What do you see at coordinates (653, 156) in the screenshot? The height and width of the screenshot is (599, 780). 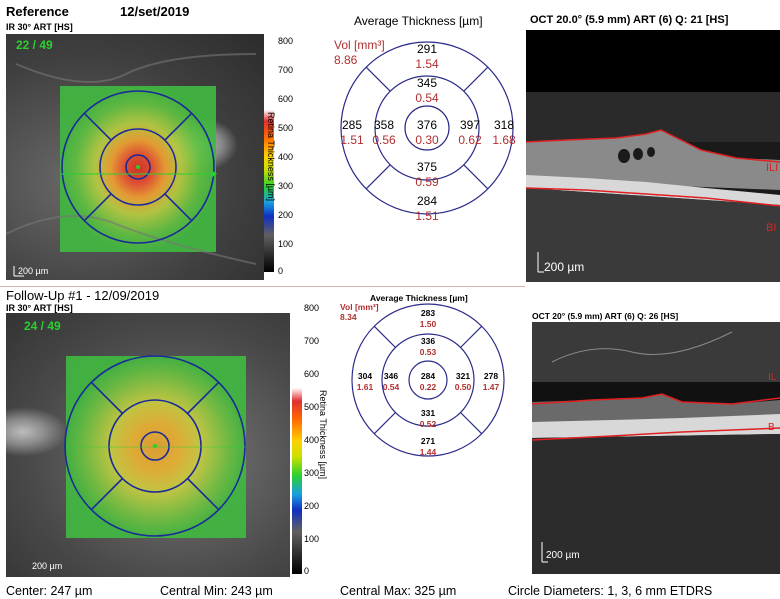 I see `oct-bscan-top: ILI BI 200 µm` at bounding box center [653, 156].